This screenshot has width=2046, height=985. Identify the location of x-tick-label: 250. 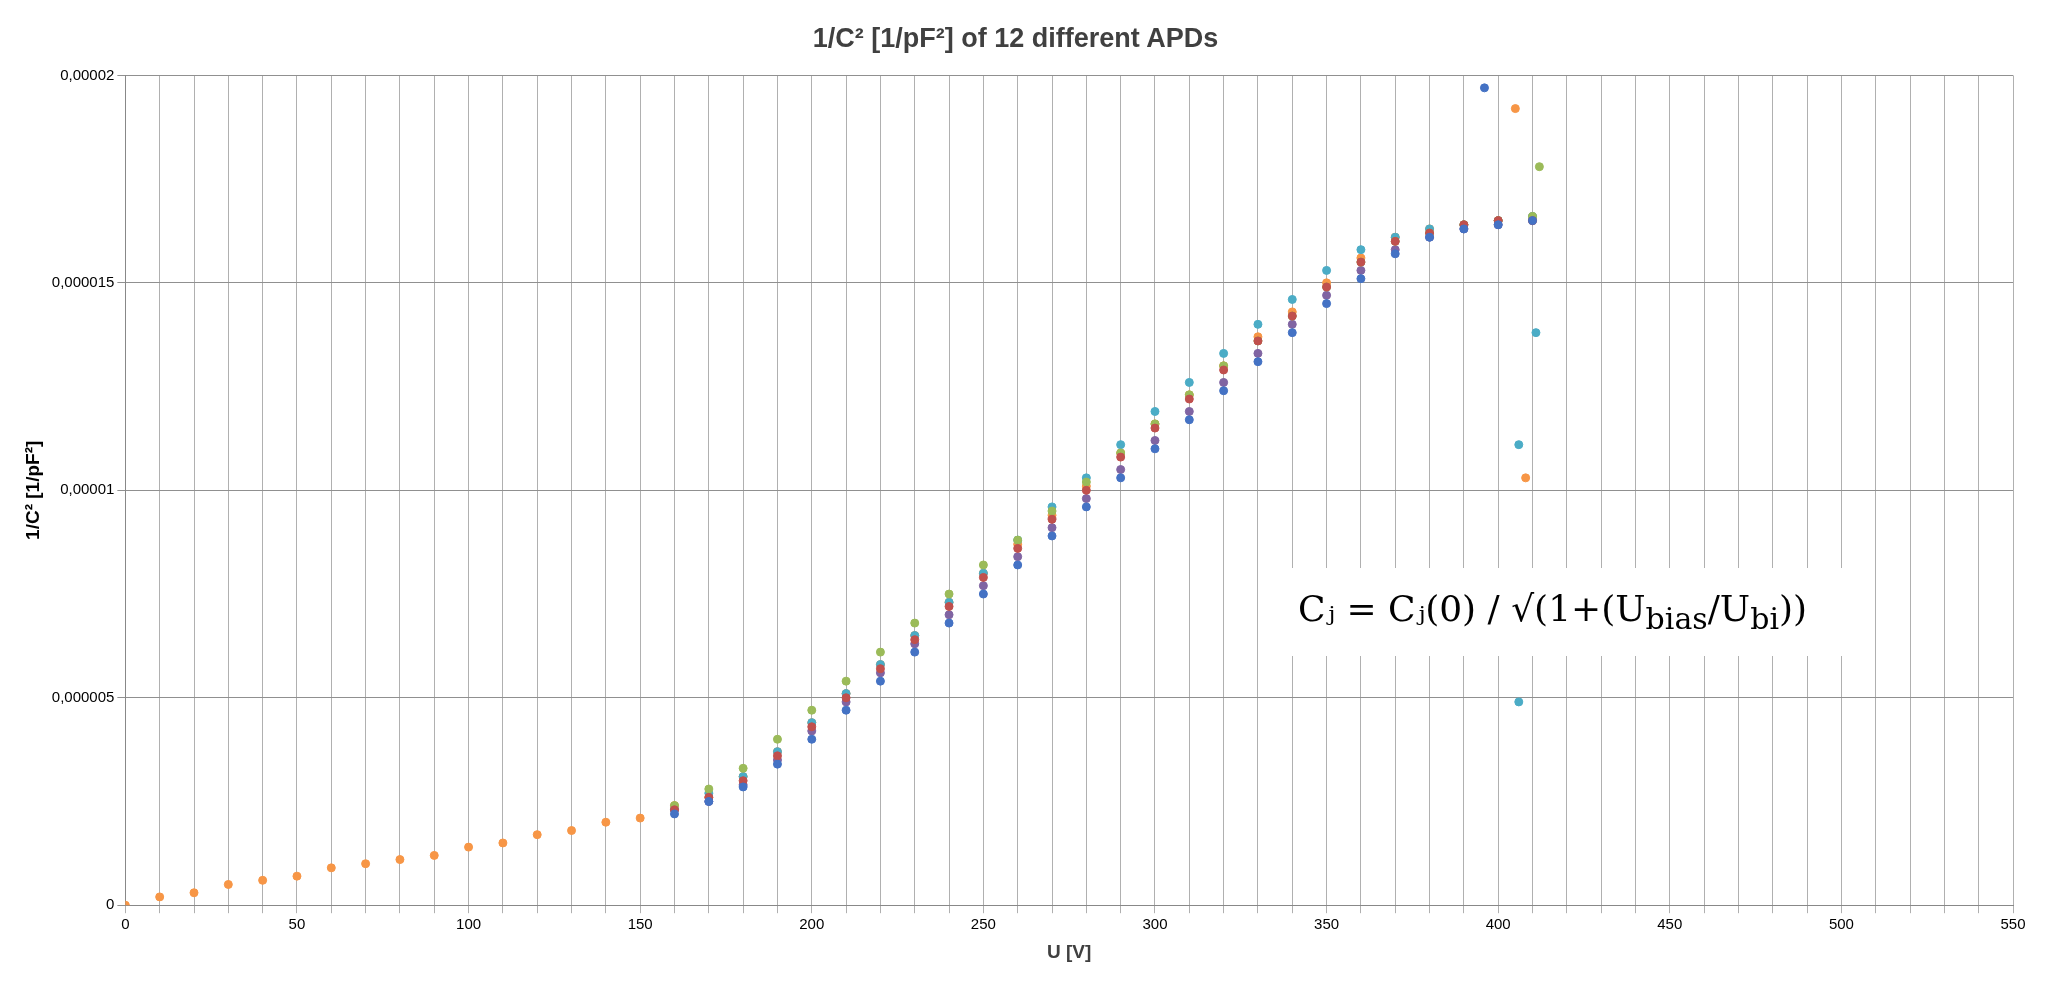
(983, 924).